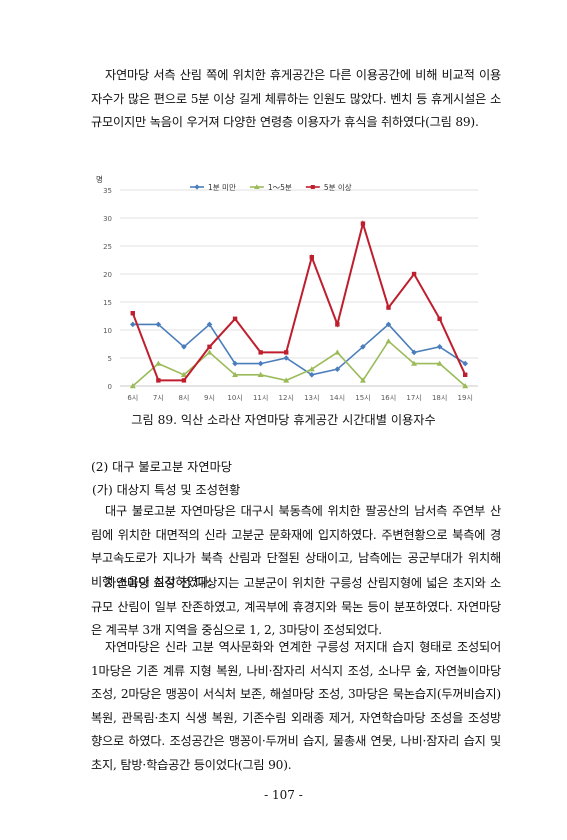  Describe the element at coordinates (283, 420) in the screenshot. I see `figure-caption: 그림 89. 익산 소라산 자연마당 휴게공간 시간대별 이용자수` at that location.